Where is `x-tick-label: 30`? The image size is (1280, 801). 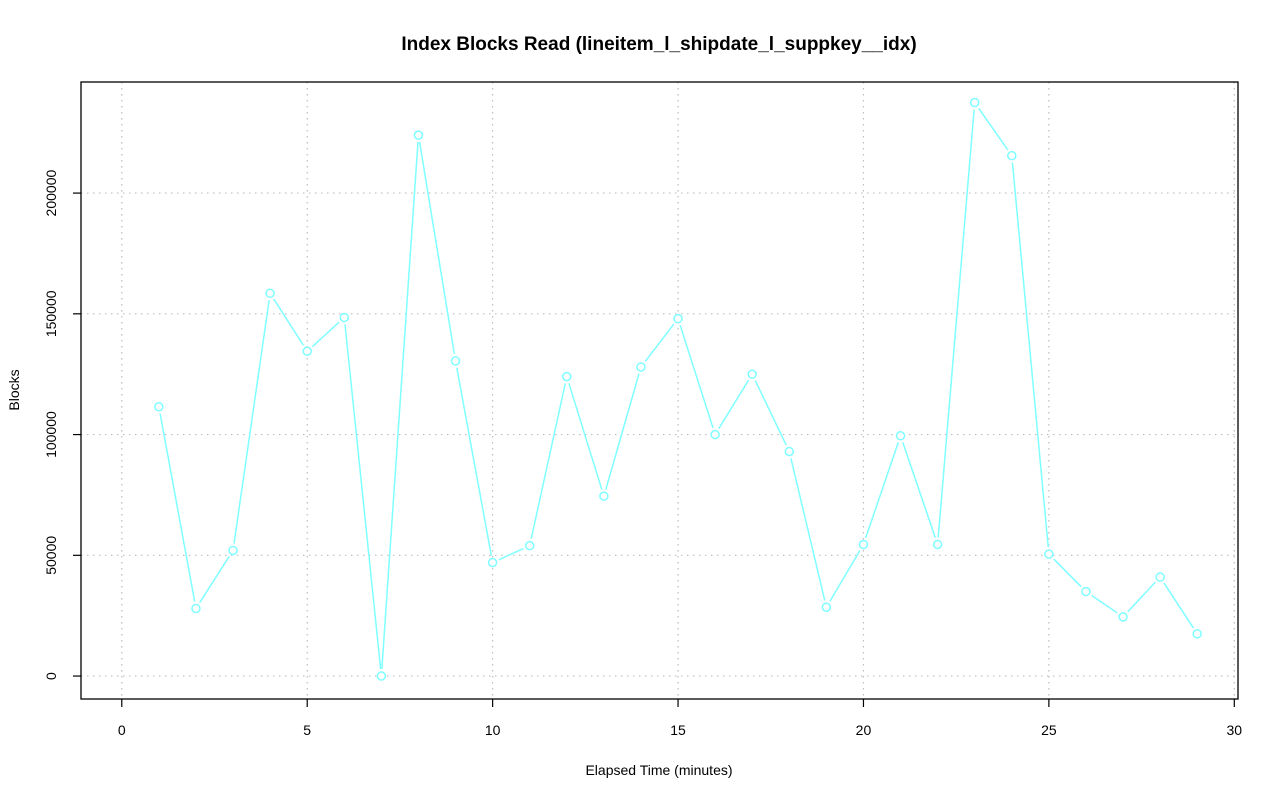
x-tick-label: 30 is located at coordinates (1235, 730).